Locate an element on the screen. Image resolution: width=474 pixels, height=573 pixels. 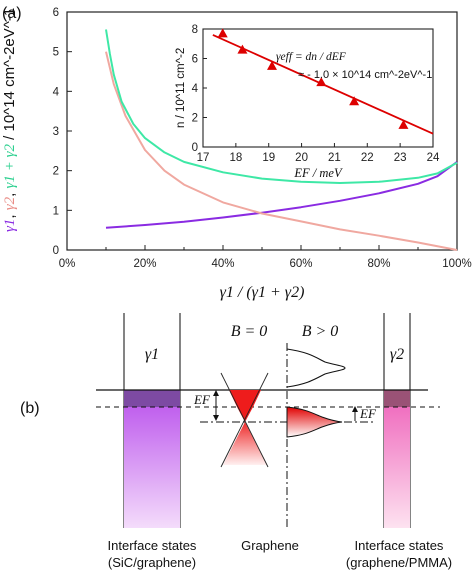
gamma2-label: γ2 is located at coordinates (397, 354).